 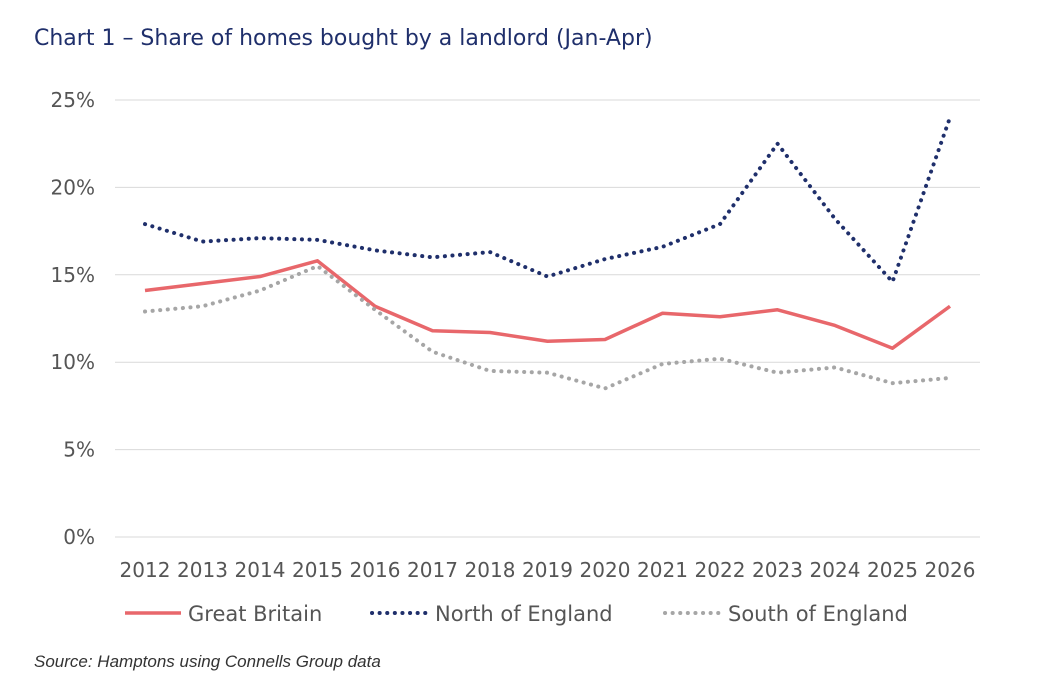 I want to click on series-line-south-of-england, so click(x=547, y=327).